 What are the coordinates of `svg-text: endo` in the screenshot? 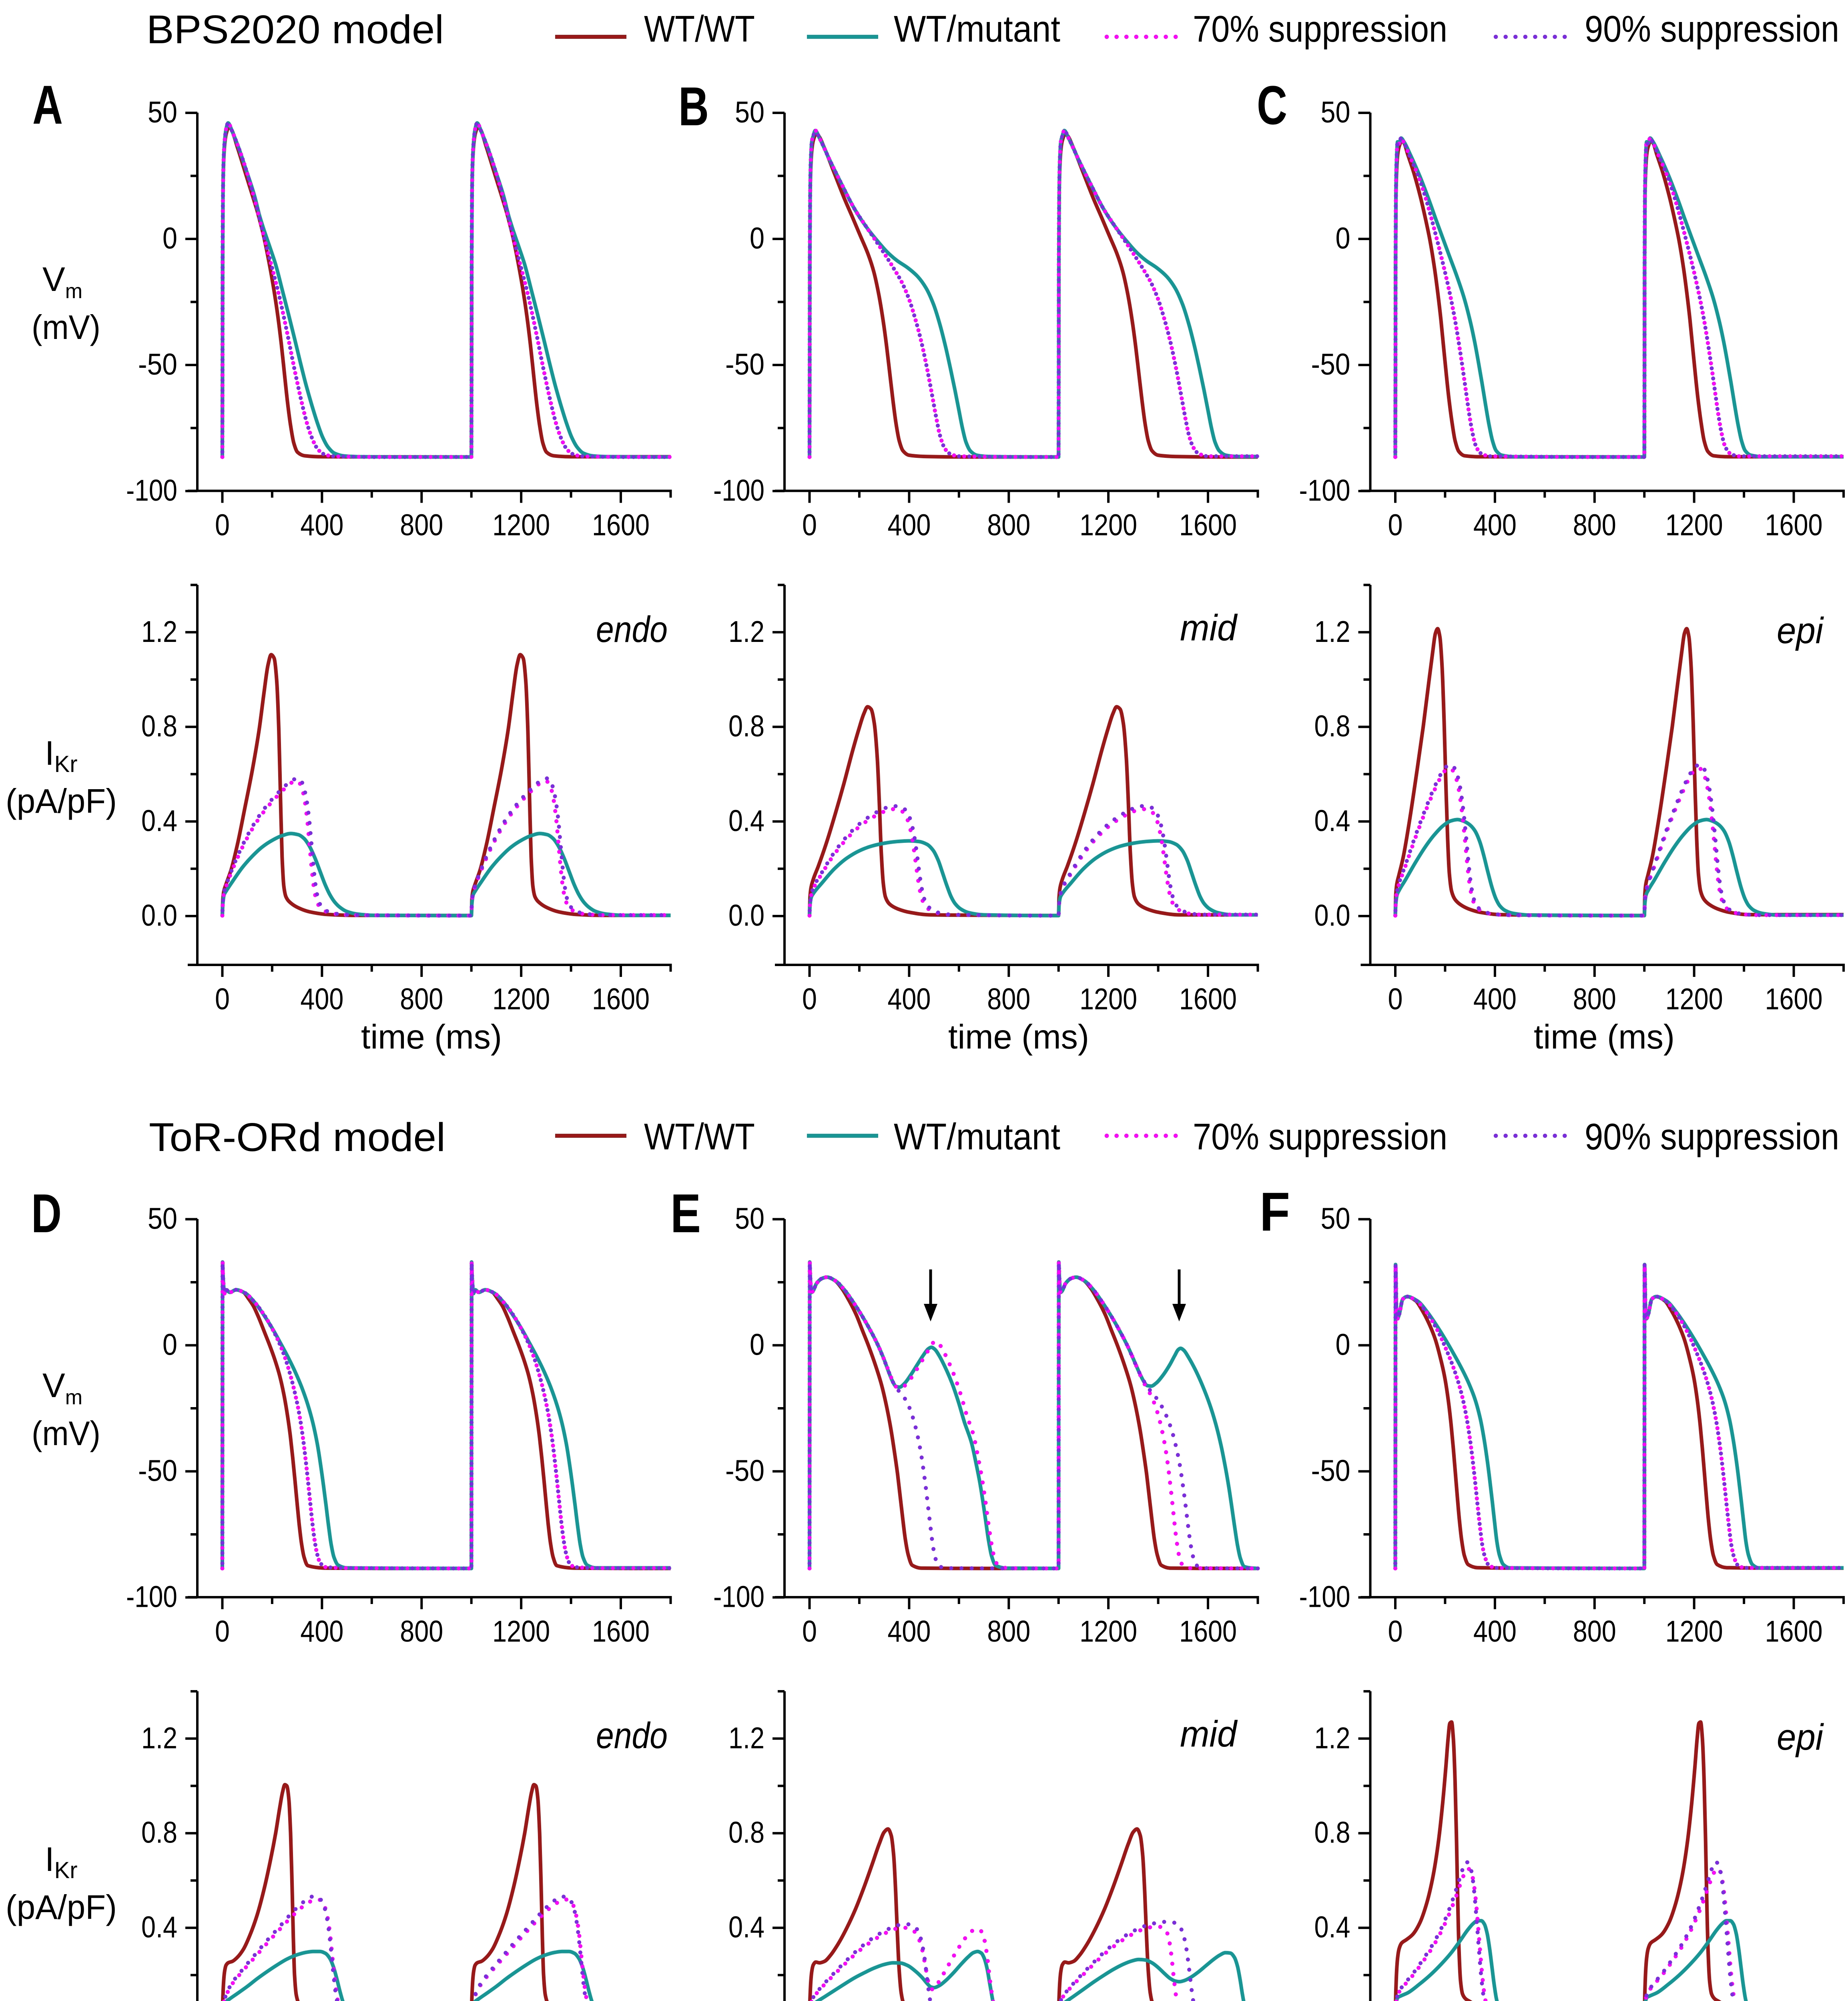 It's located at (632, 1735).